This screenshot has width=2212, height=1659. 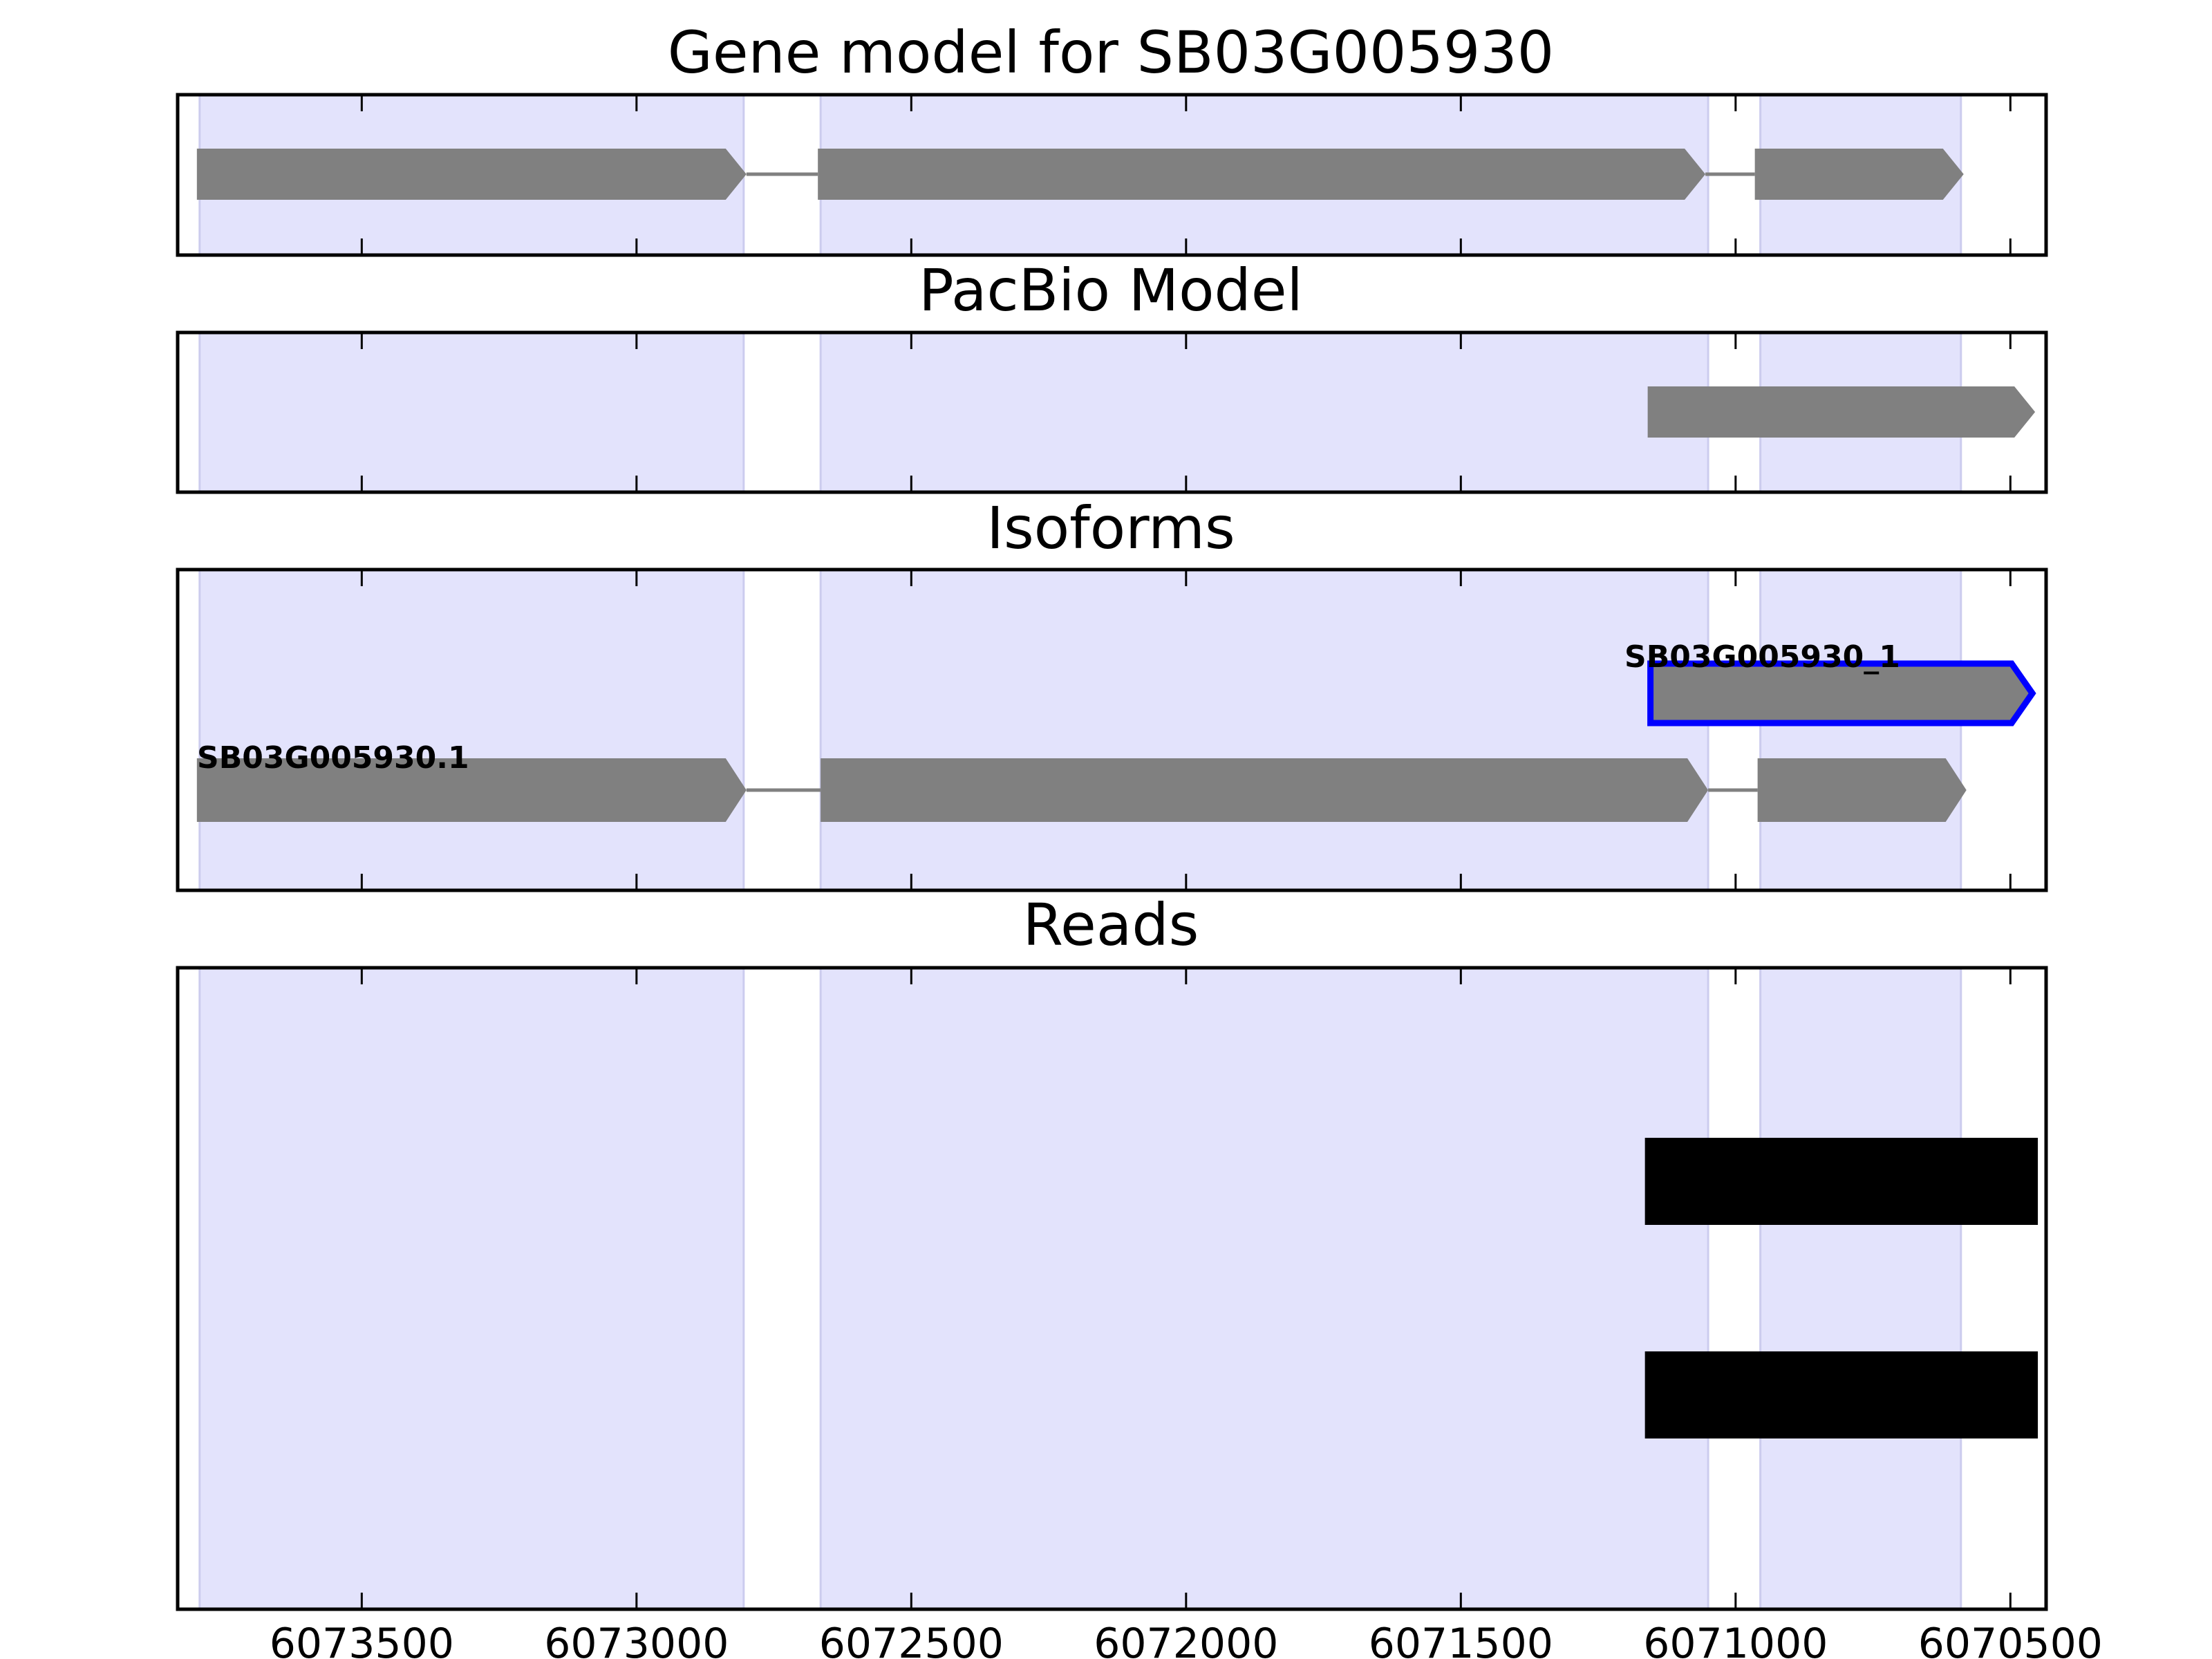 I want to click on panel-pacbio-model: PacBio Model, so click(x=1112, y=375).